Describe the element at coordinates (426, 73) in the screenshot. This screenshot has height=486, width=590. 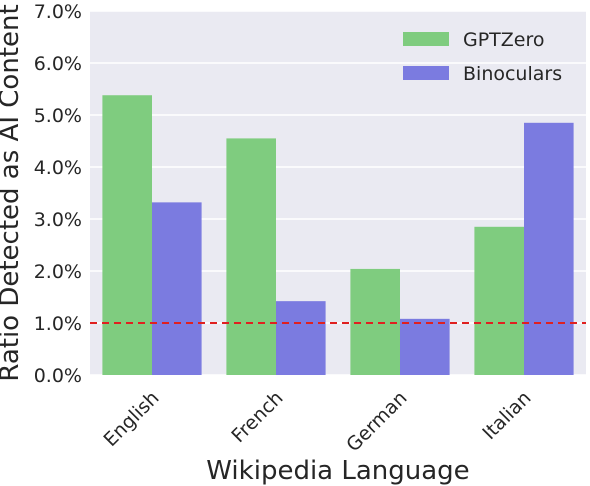
I see `legend-swatch-binoculars` at that location.